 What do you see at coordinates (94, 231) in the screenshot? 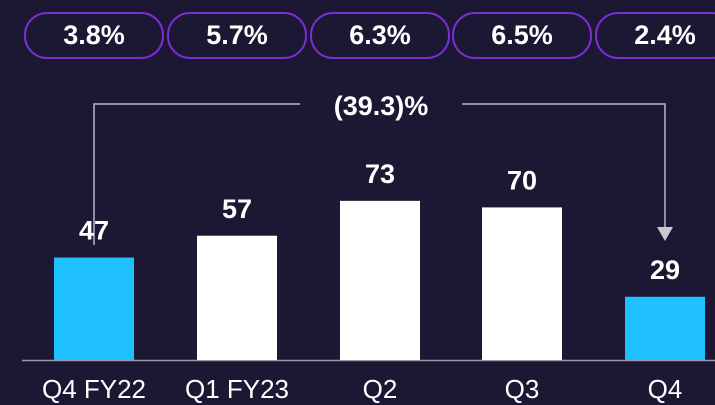
I see `value-label: 47` at bounding box center [94, 231].